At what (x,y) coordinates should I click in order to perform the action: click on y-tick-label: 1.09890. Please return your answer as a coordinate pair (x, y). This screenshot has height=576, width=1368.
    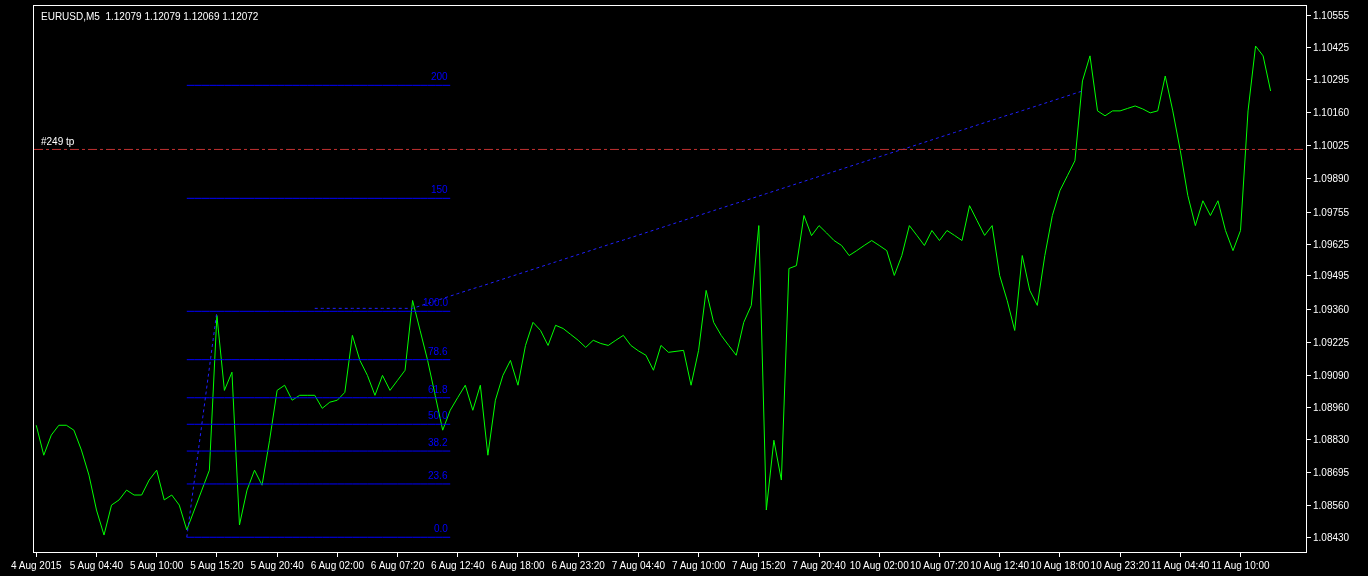
    Looking at the image, I should click on (1331, 179).